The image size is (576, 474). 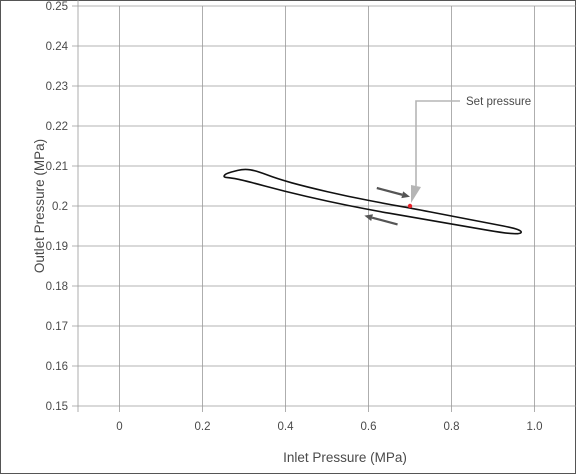 What do you see at coordinates (369, 427) in the screenshot?
I see `x-tick-label: 0.6` at bounding box center [369, 427].